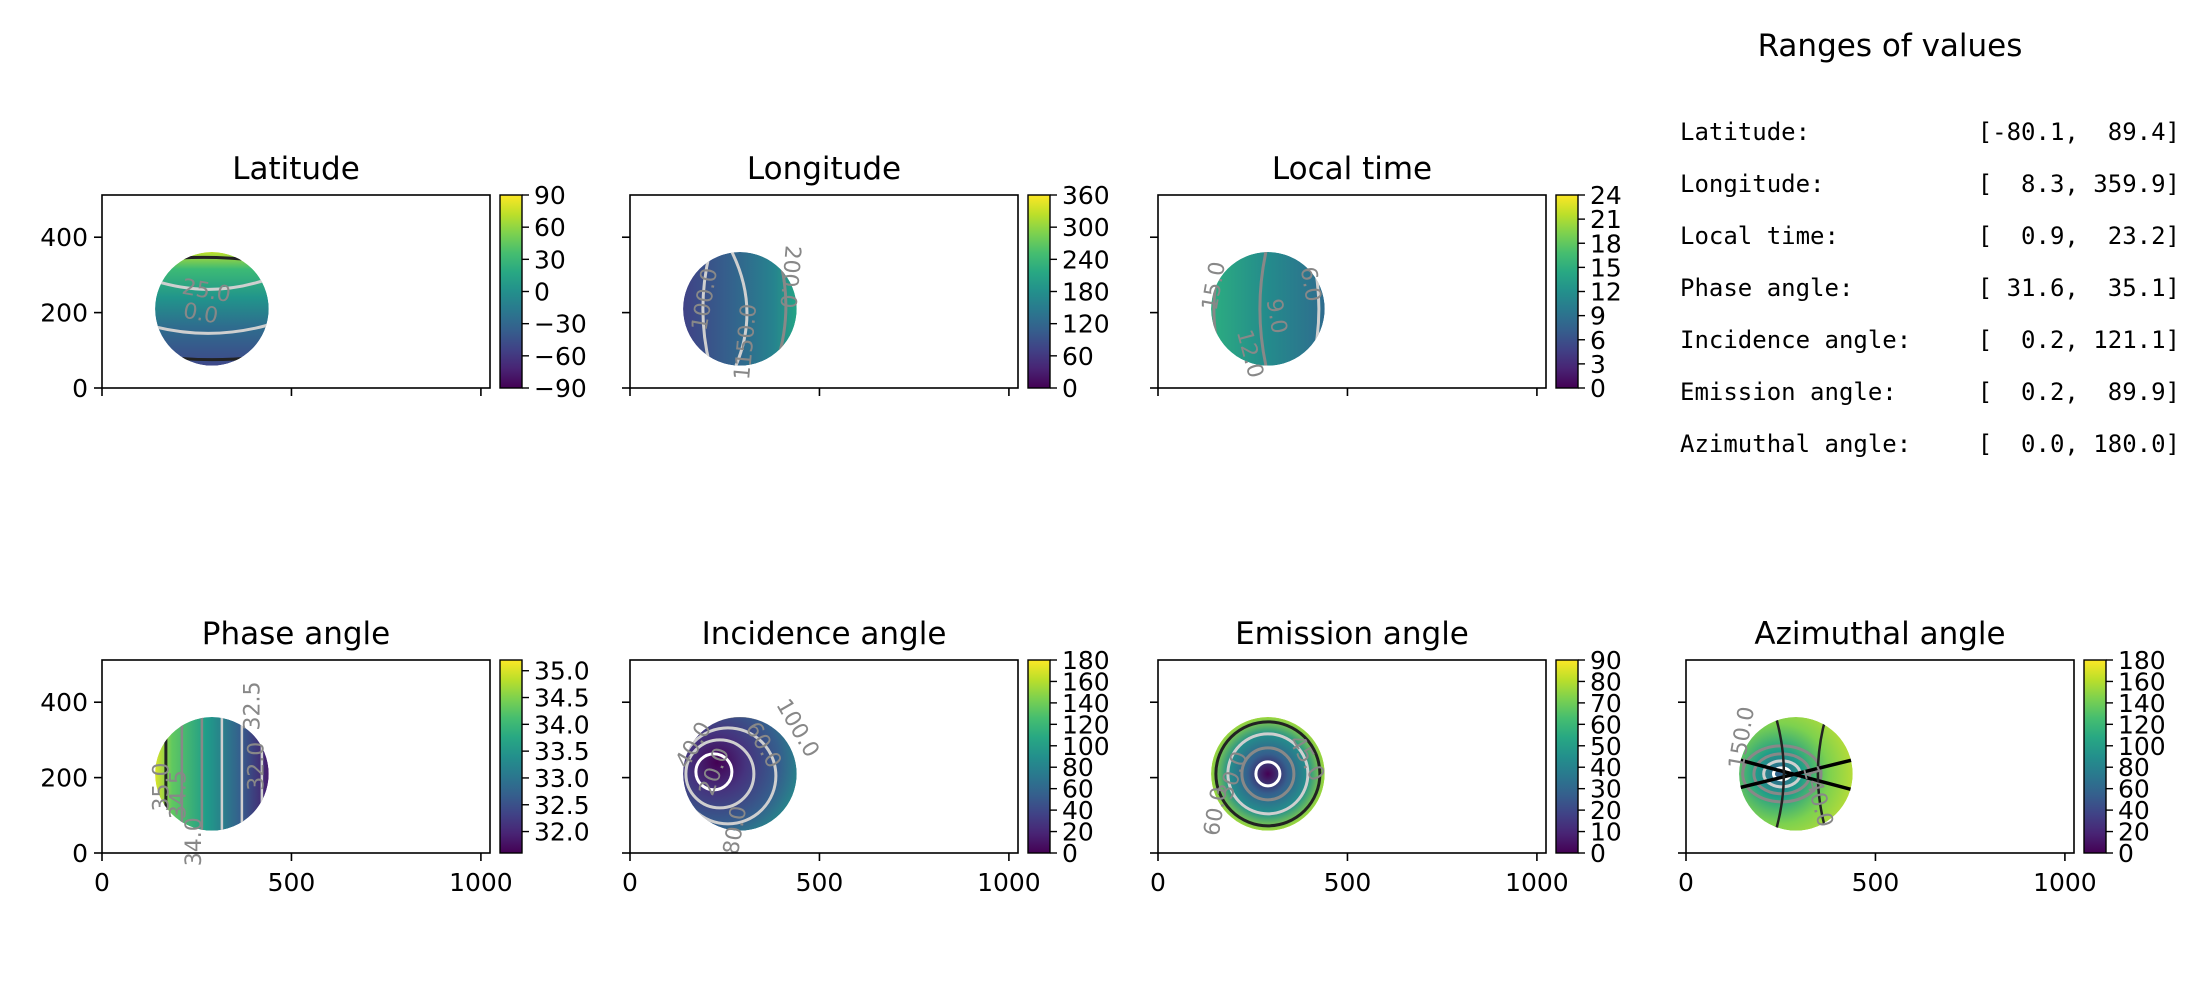 The image size is (2200, 1000). What do you see at coordinates (562, 751) in the screenshot?
I see `colorbar-tick-label: 33.5` at bounding box center [562, 751].